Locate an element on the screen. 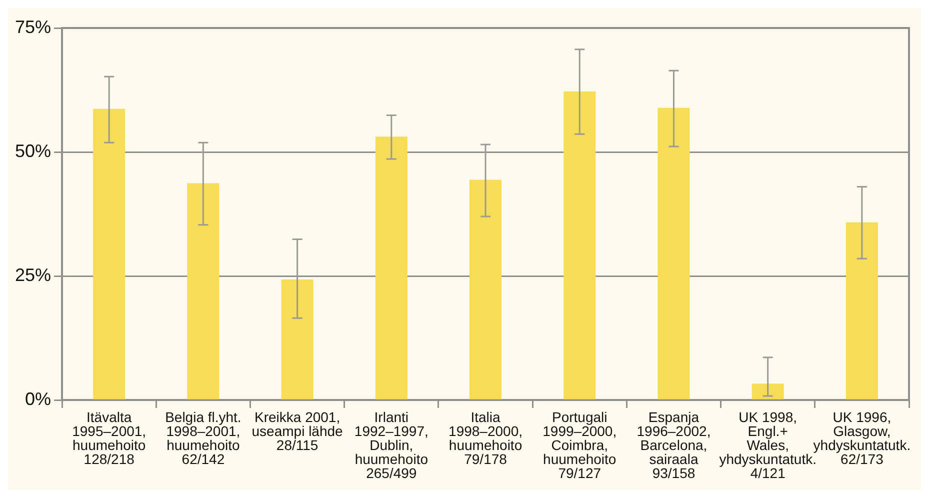  x-tick-label: Irlanti 1992–1997, Dublin, huumehoito 265/499 is located at coordinates (391, 444).